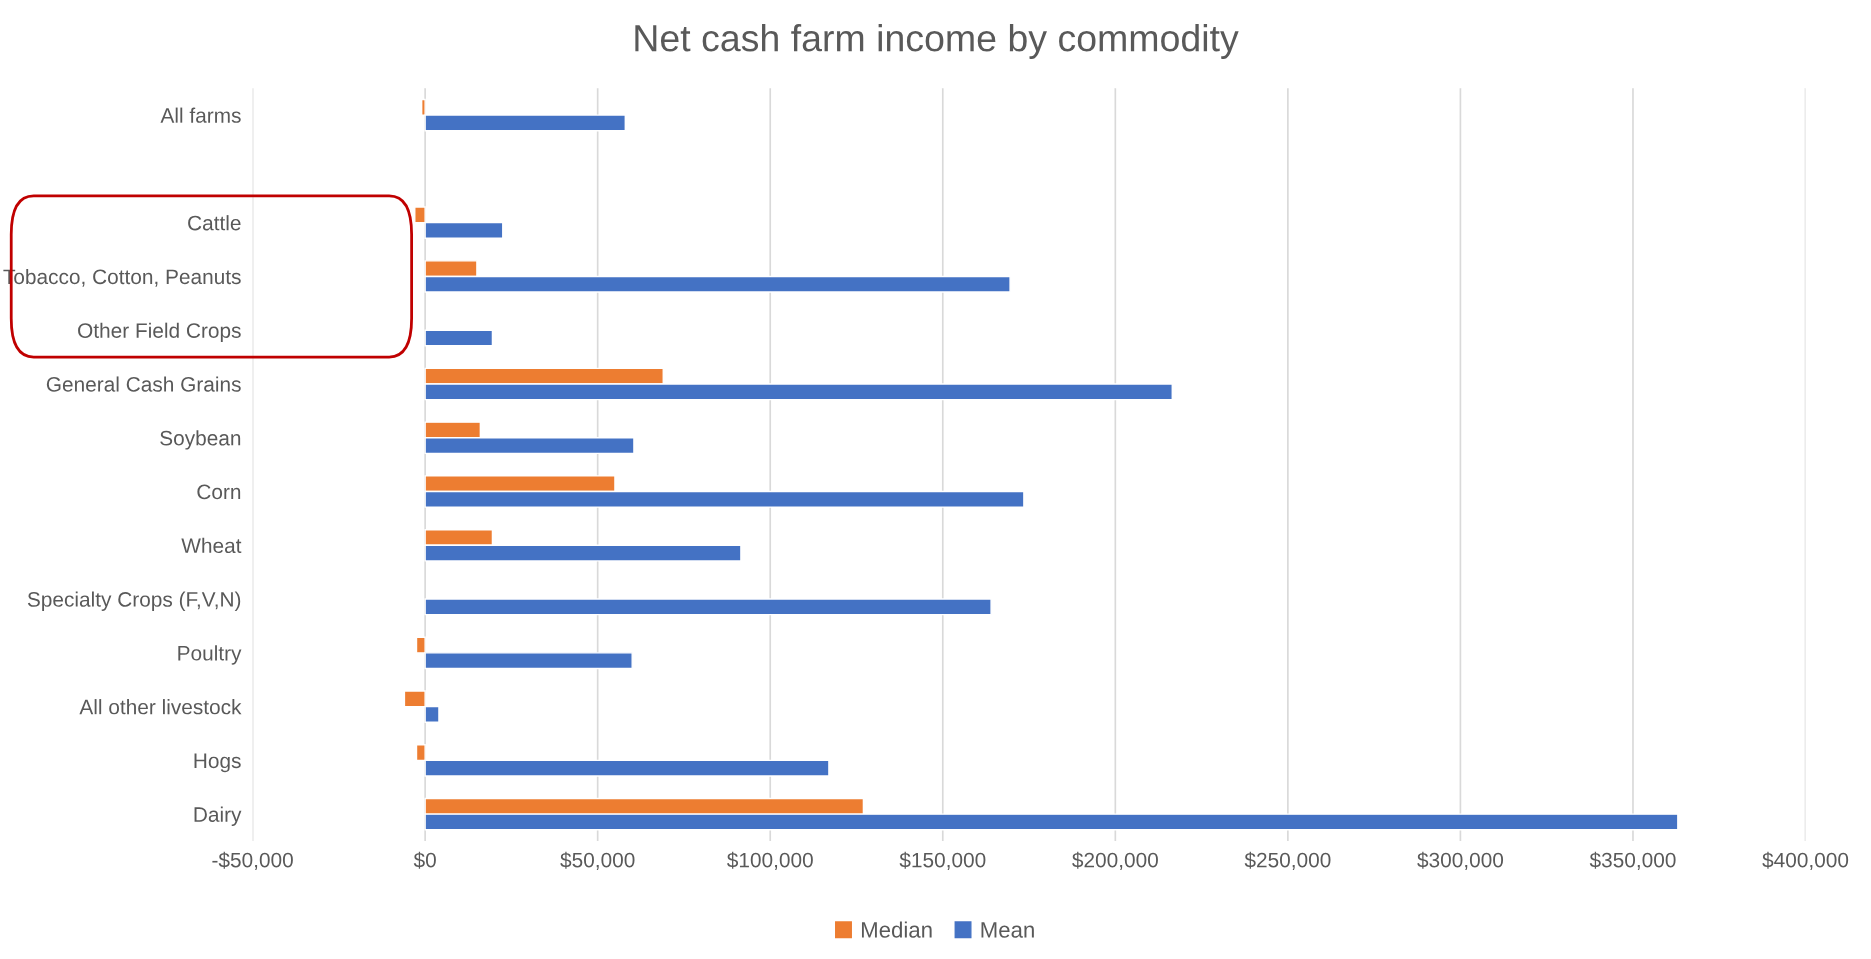 This screenshot has height=959, width=1871. Describe the element at coordinates (1115, 860) in the screenshot. I see `x-tick-label: $200,000` at that location.